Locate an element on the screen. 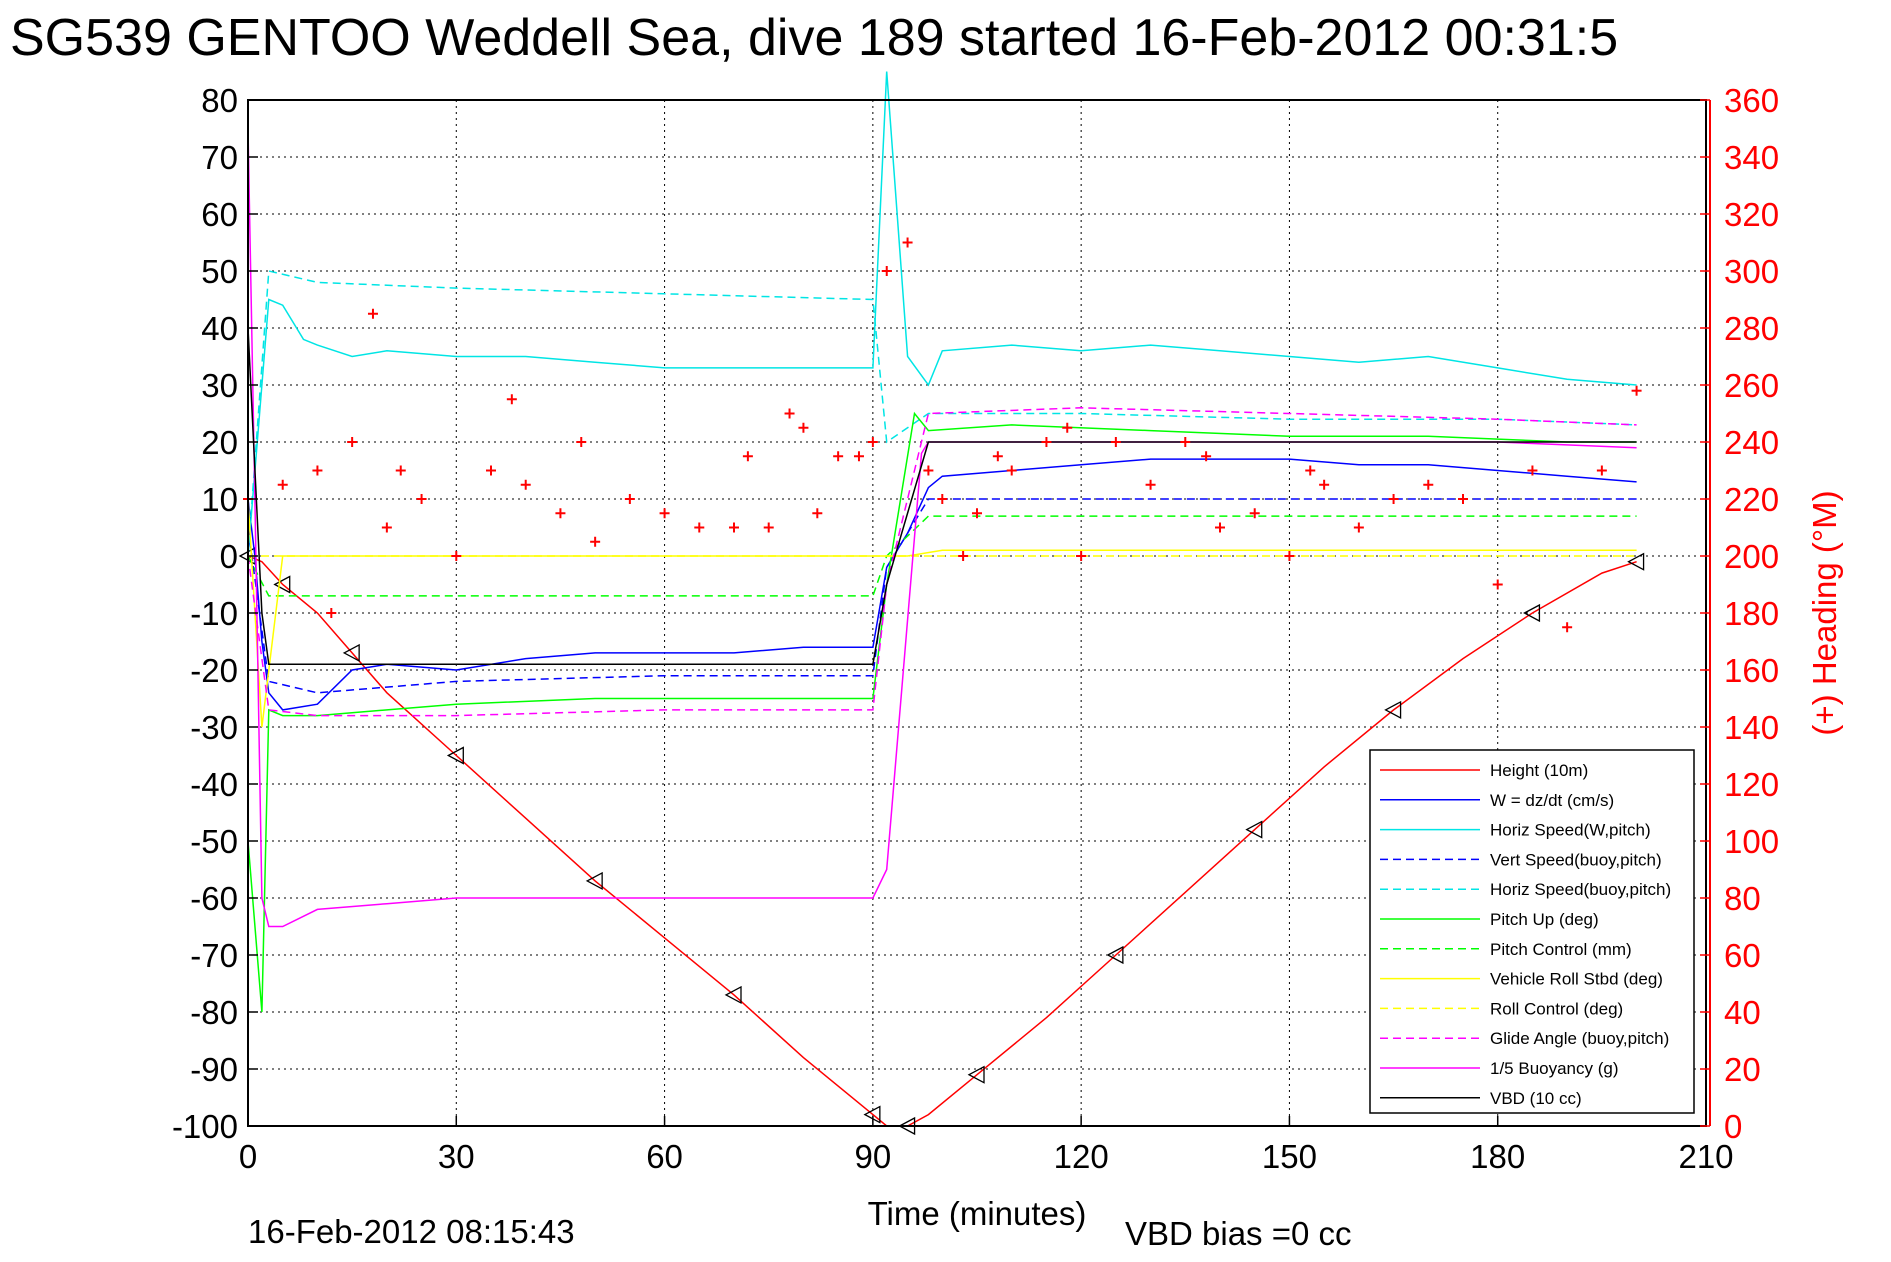  y-tick-label: -30 is located at coordinates (214, 727).